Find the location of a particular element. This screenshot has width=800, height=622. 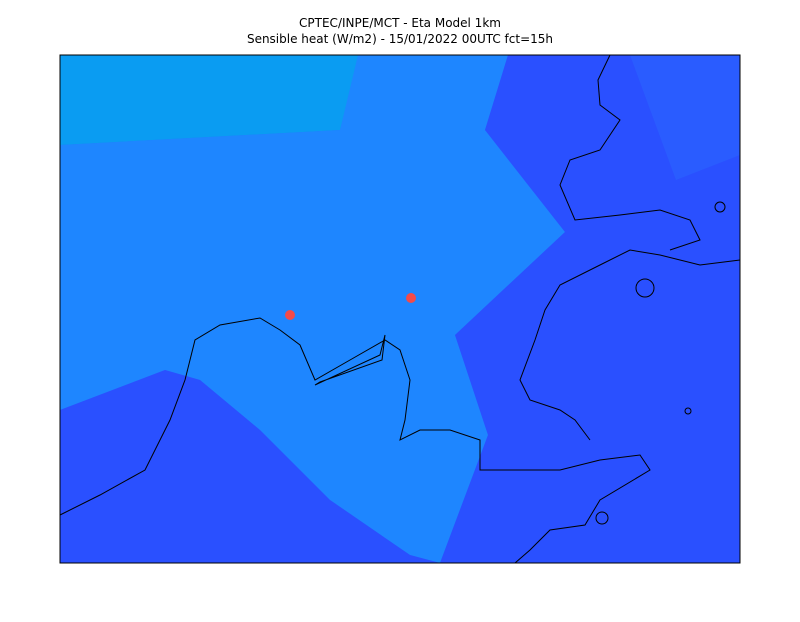

title: CPTEC/INPE/MCT - Eta Model 1km is located at coordinates (400, 23).